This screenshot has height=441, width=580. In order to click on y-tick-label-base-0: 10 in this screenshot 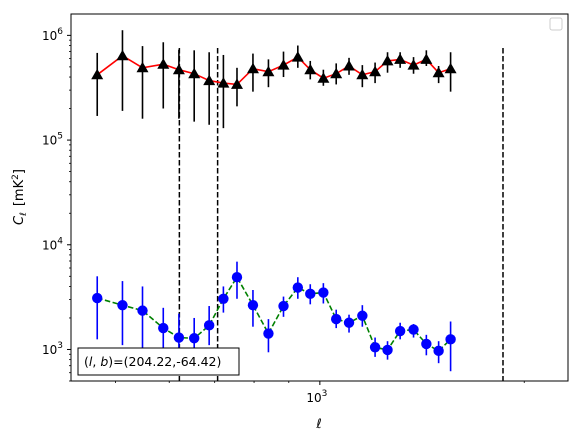, I will do `click(49, 350)`.